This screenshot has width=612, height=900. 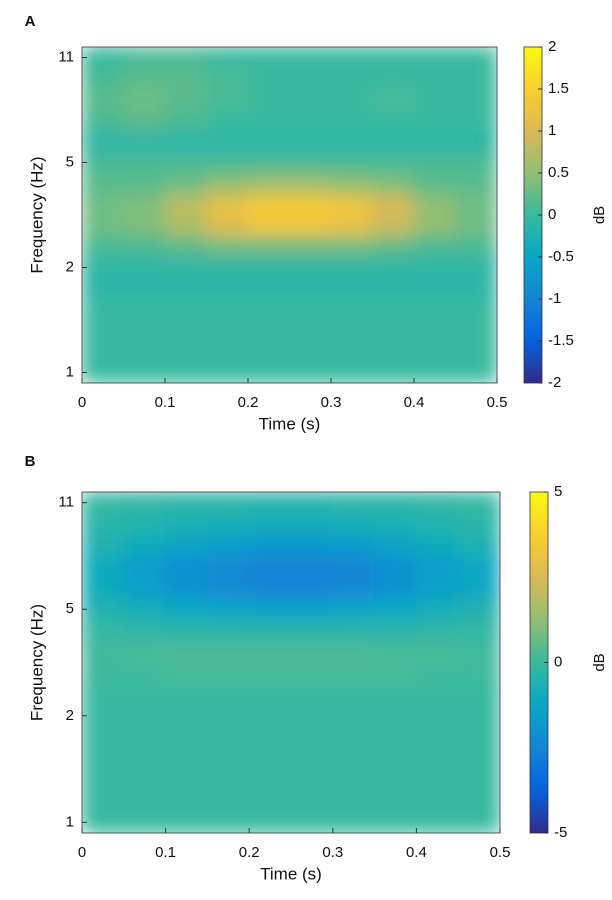 What do you see at coordinates (558, 661) in the screenshot?
I see `colorbar-tick-label: 0` at bounding box center [558, 661].